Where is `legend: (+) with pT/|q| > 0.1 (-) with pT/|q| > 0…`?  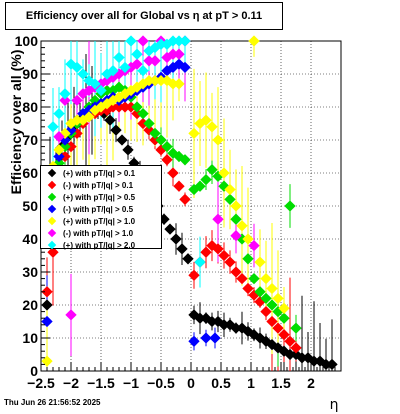
legend: (+) with pT/|q| > 0.1 (-) with pT/|q| > 0… is located at coordinates (101, 208).